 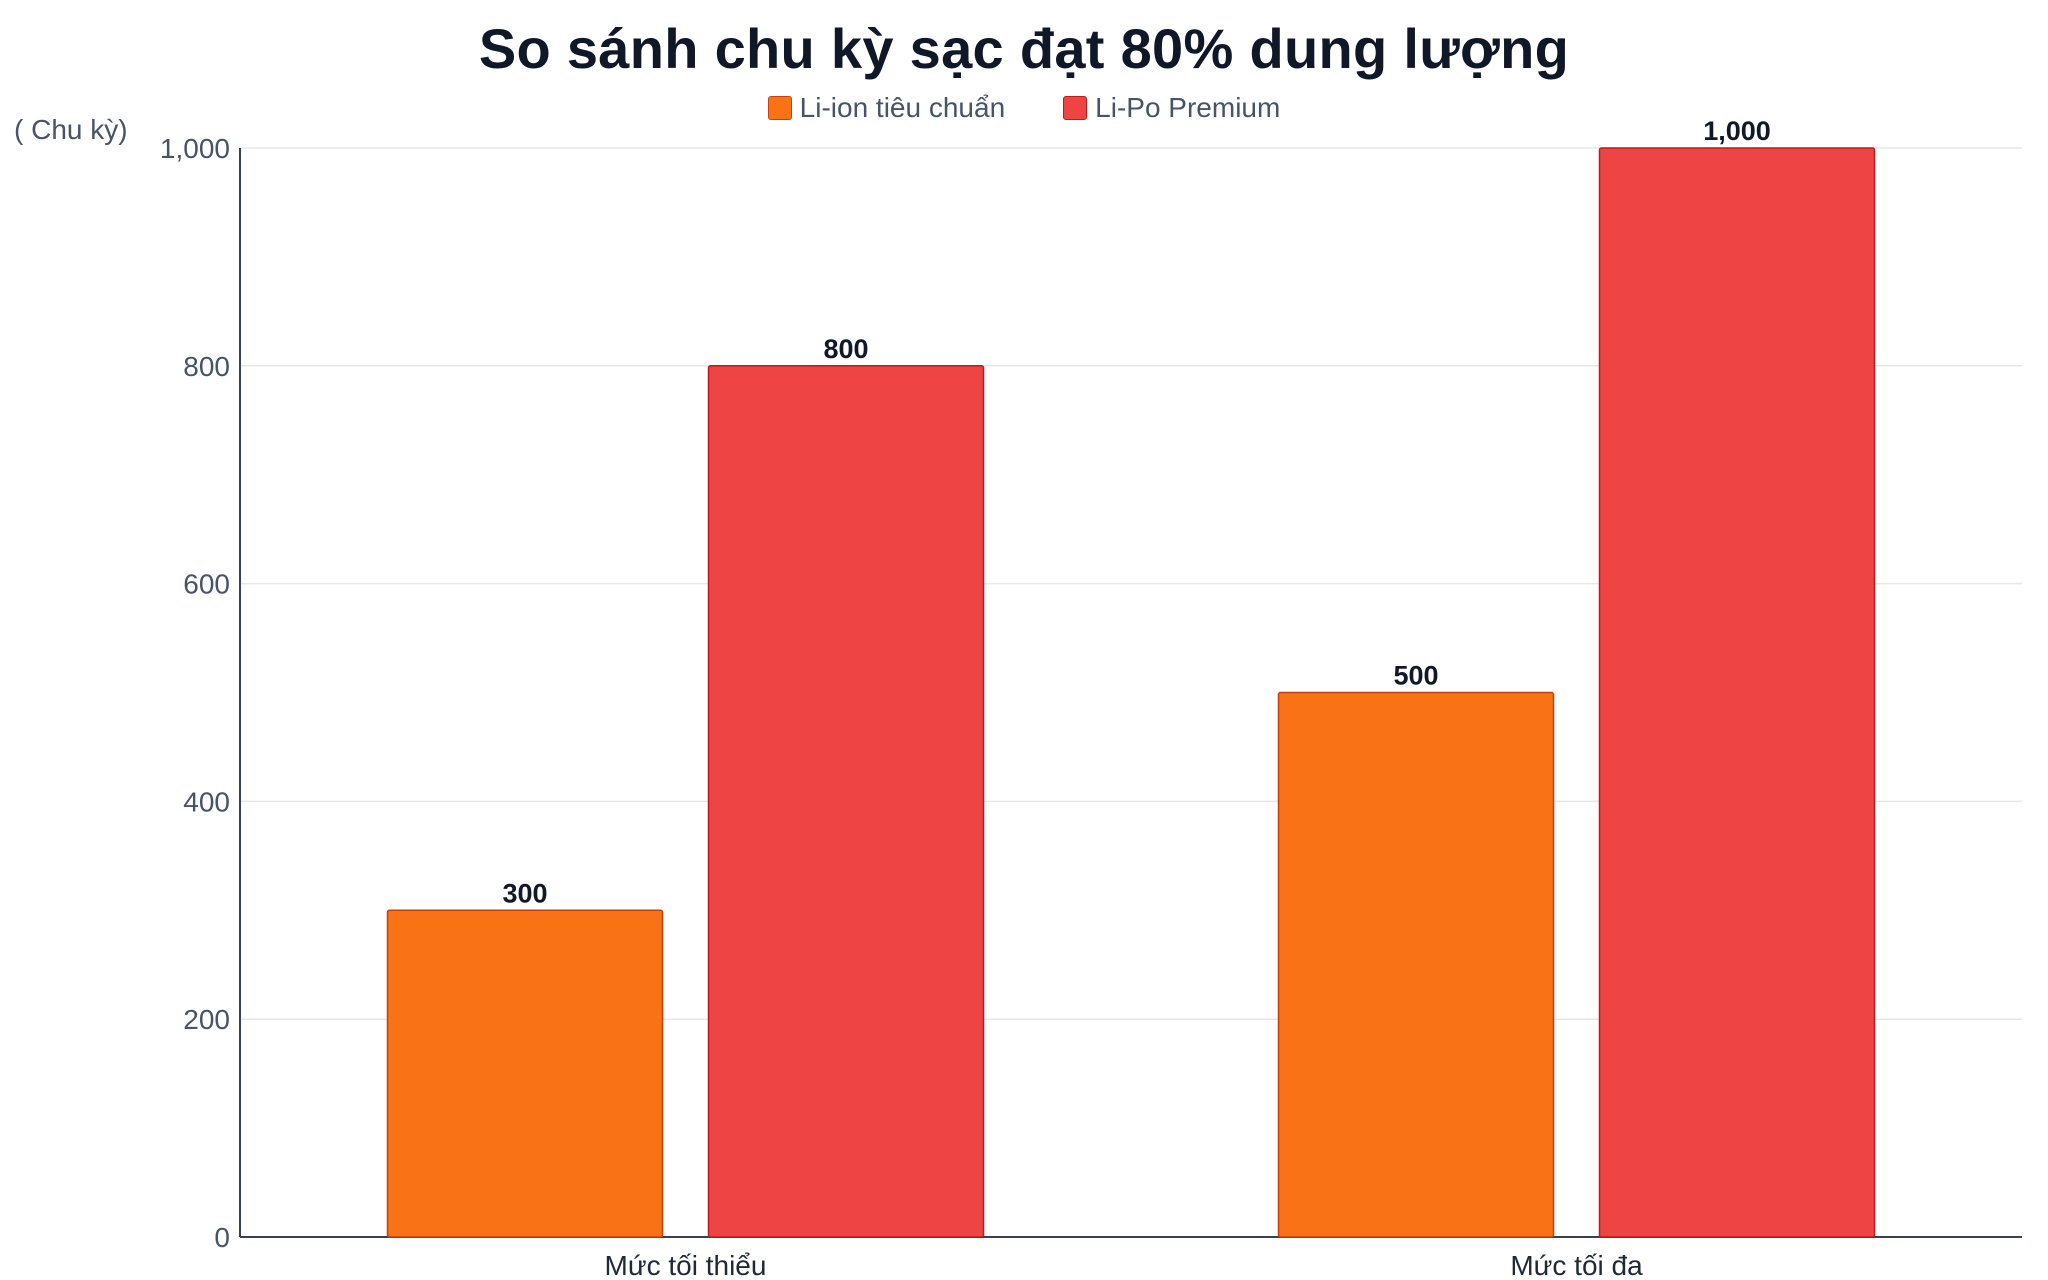 What do you see at coordinates (1024, 108) in the screenshot?
I see `legend: Li-ion tiêu chuẩn Li-Po Premium` at bounding box center [1024, 108].